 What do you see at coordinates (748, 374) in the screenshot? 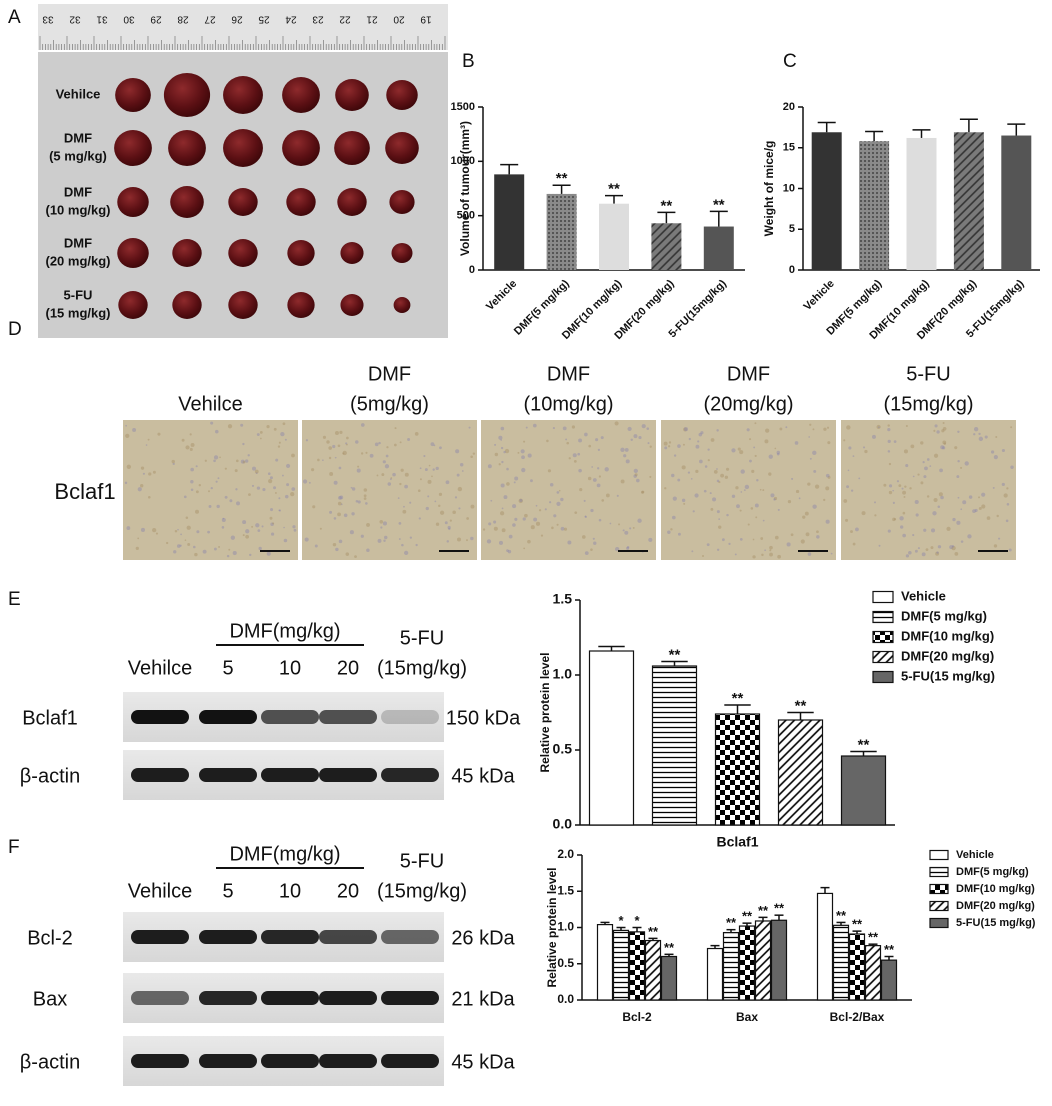
I see `column-header: DMF` at bounding box center [748, 374].